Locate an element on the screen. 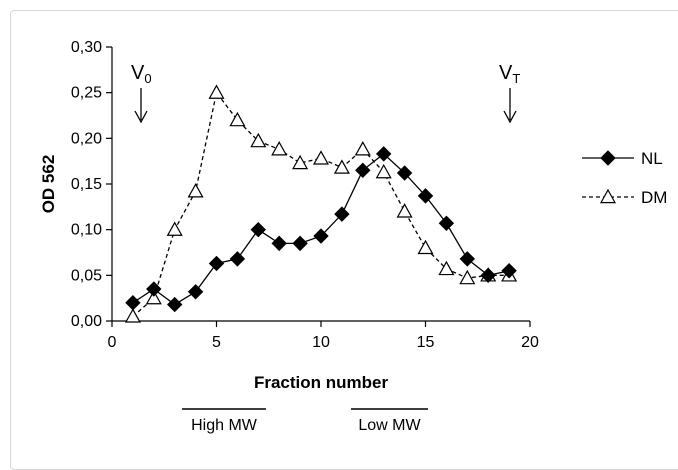 This screenshot has width=678, height=470. x-axis-ticks: 0 5 10 15 20 is located at coordinates (323, 336).